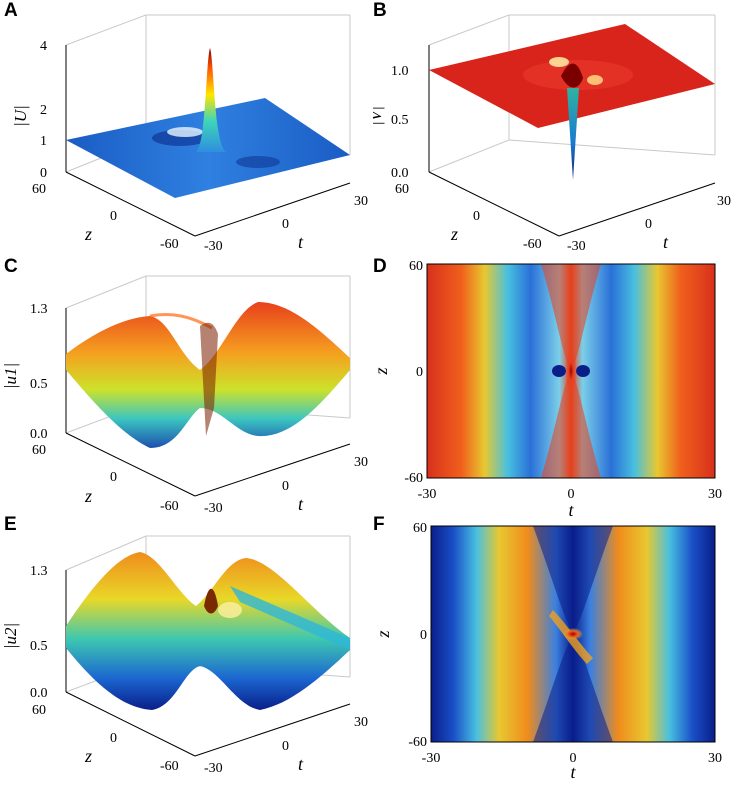 The height and width of the screenshot is (786, 747). Describe the element at coordinates (290, 618) in the screenshot. I see `surface-band` at that location.